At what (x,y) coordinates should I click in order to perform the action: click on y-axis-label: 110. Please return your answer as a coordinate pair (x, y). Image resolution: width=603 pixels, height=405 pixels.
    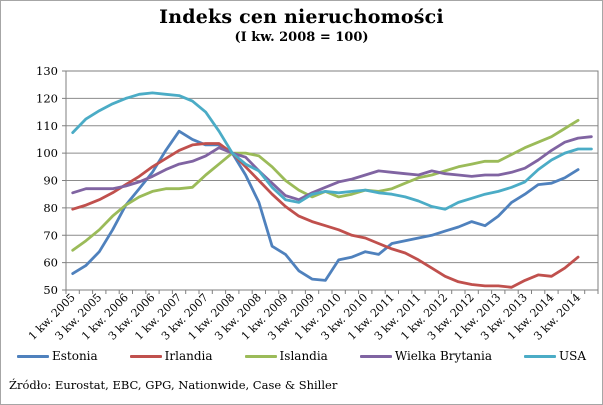
    Looking at the image, I should click on (47, 126).